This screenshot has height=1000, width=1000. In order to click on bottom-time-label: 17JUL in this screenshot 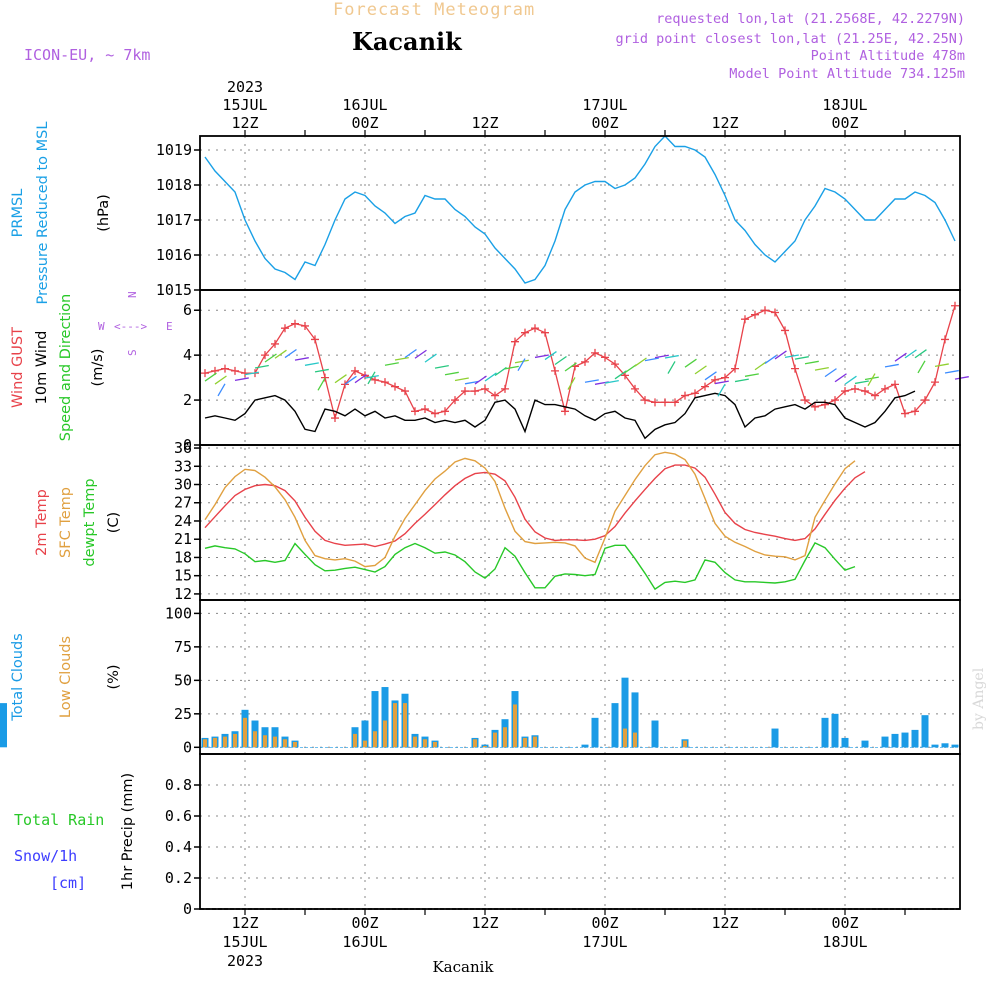, I will do `click(604, 942)`.